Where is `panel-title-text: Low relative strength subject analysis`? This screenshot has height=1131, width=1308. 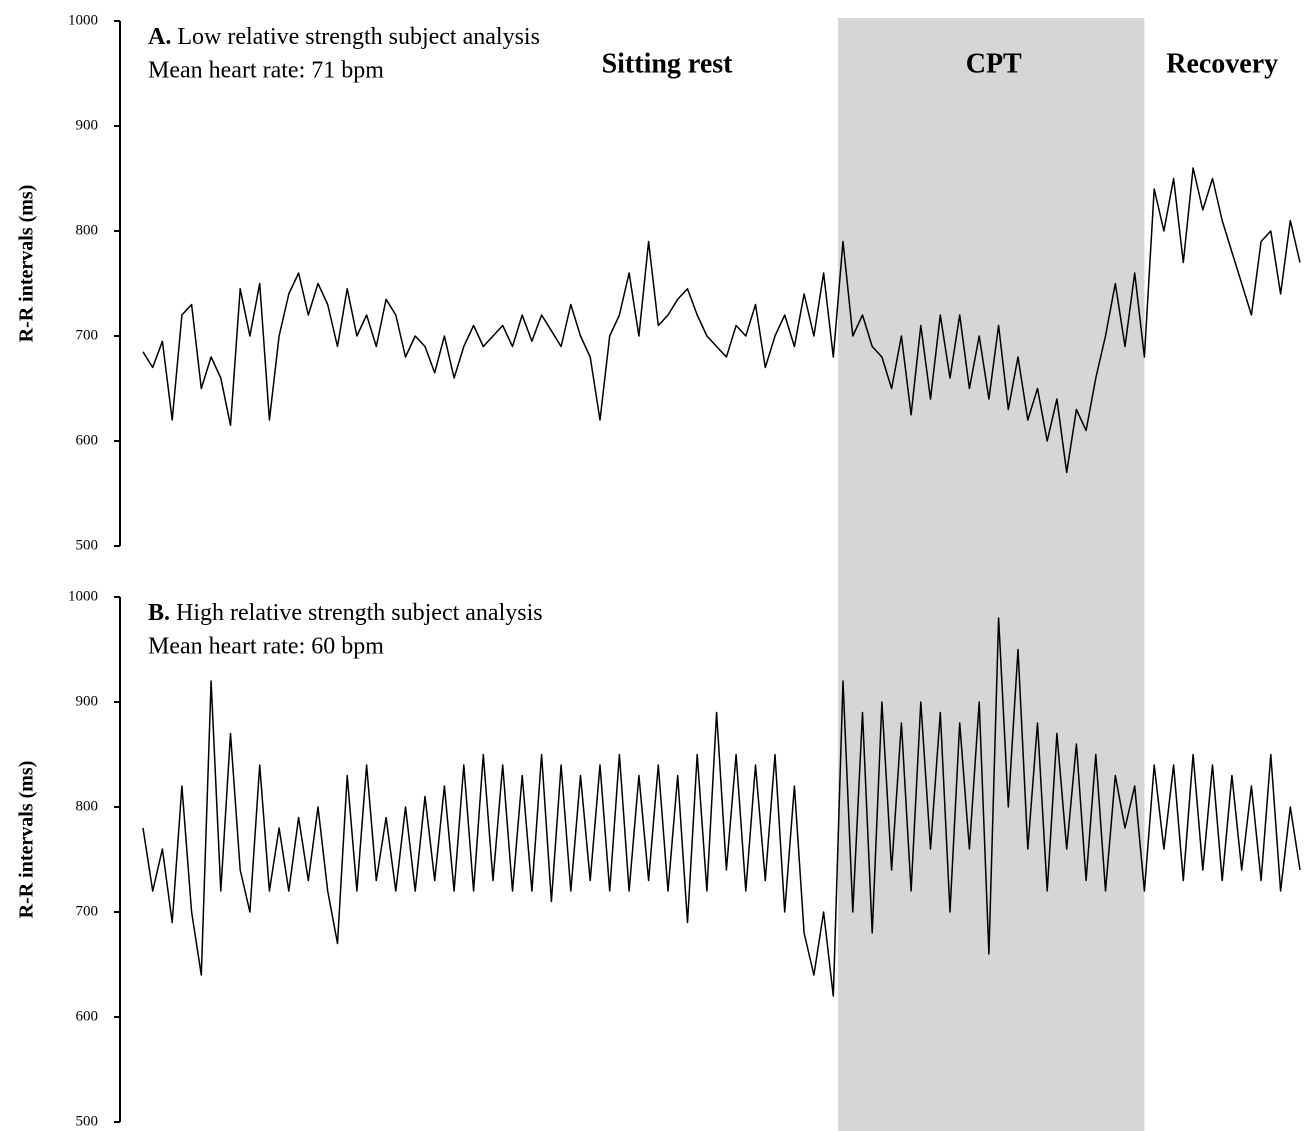
panel-title-text: Low relative strength subject analysis is located at coordinates (358, 37).